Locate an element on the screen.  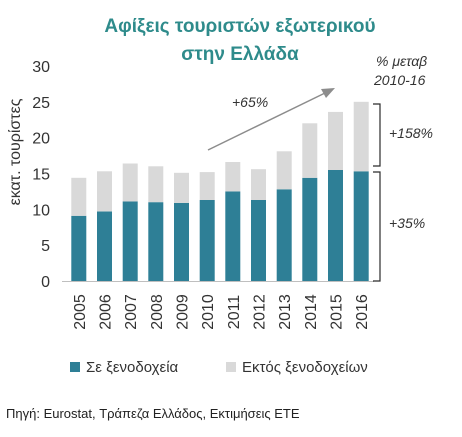
bar-non-hotels-2016 is located at coordinates (361, 136).